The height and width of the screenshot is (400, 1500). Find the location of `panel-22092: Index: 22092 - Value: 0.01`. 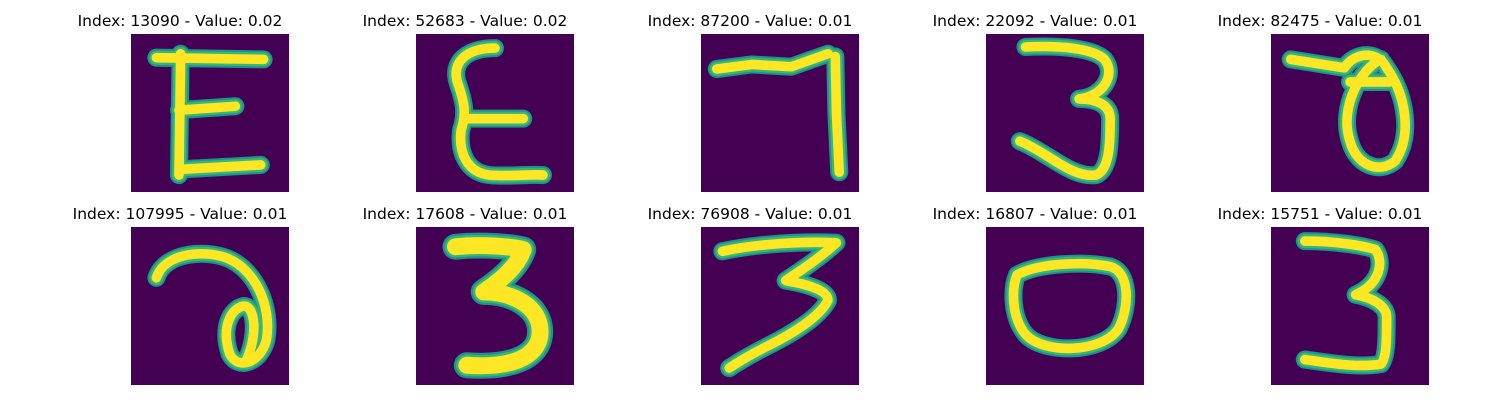

panel-22092: Index: 22092 - Value: 0.01 is located at coordinates (1035, 96).